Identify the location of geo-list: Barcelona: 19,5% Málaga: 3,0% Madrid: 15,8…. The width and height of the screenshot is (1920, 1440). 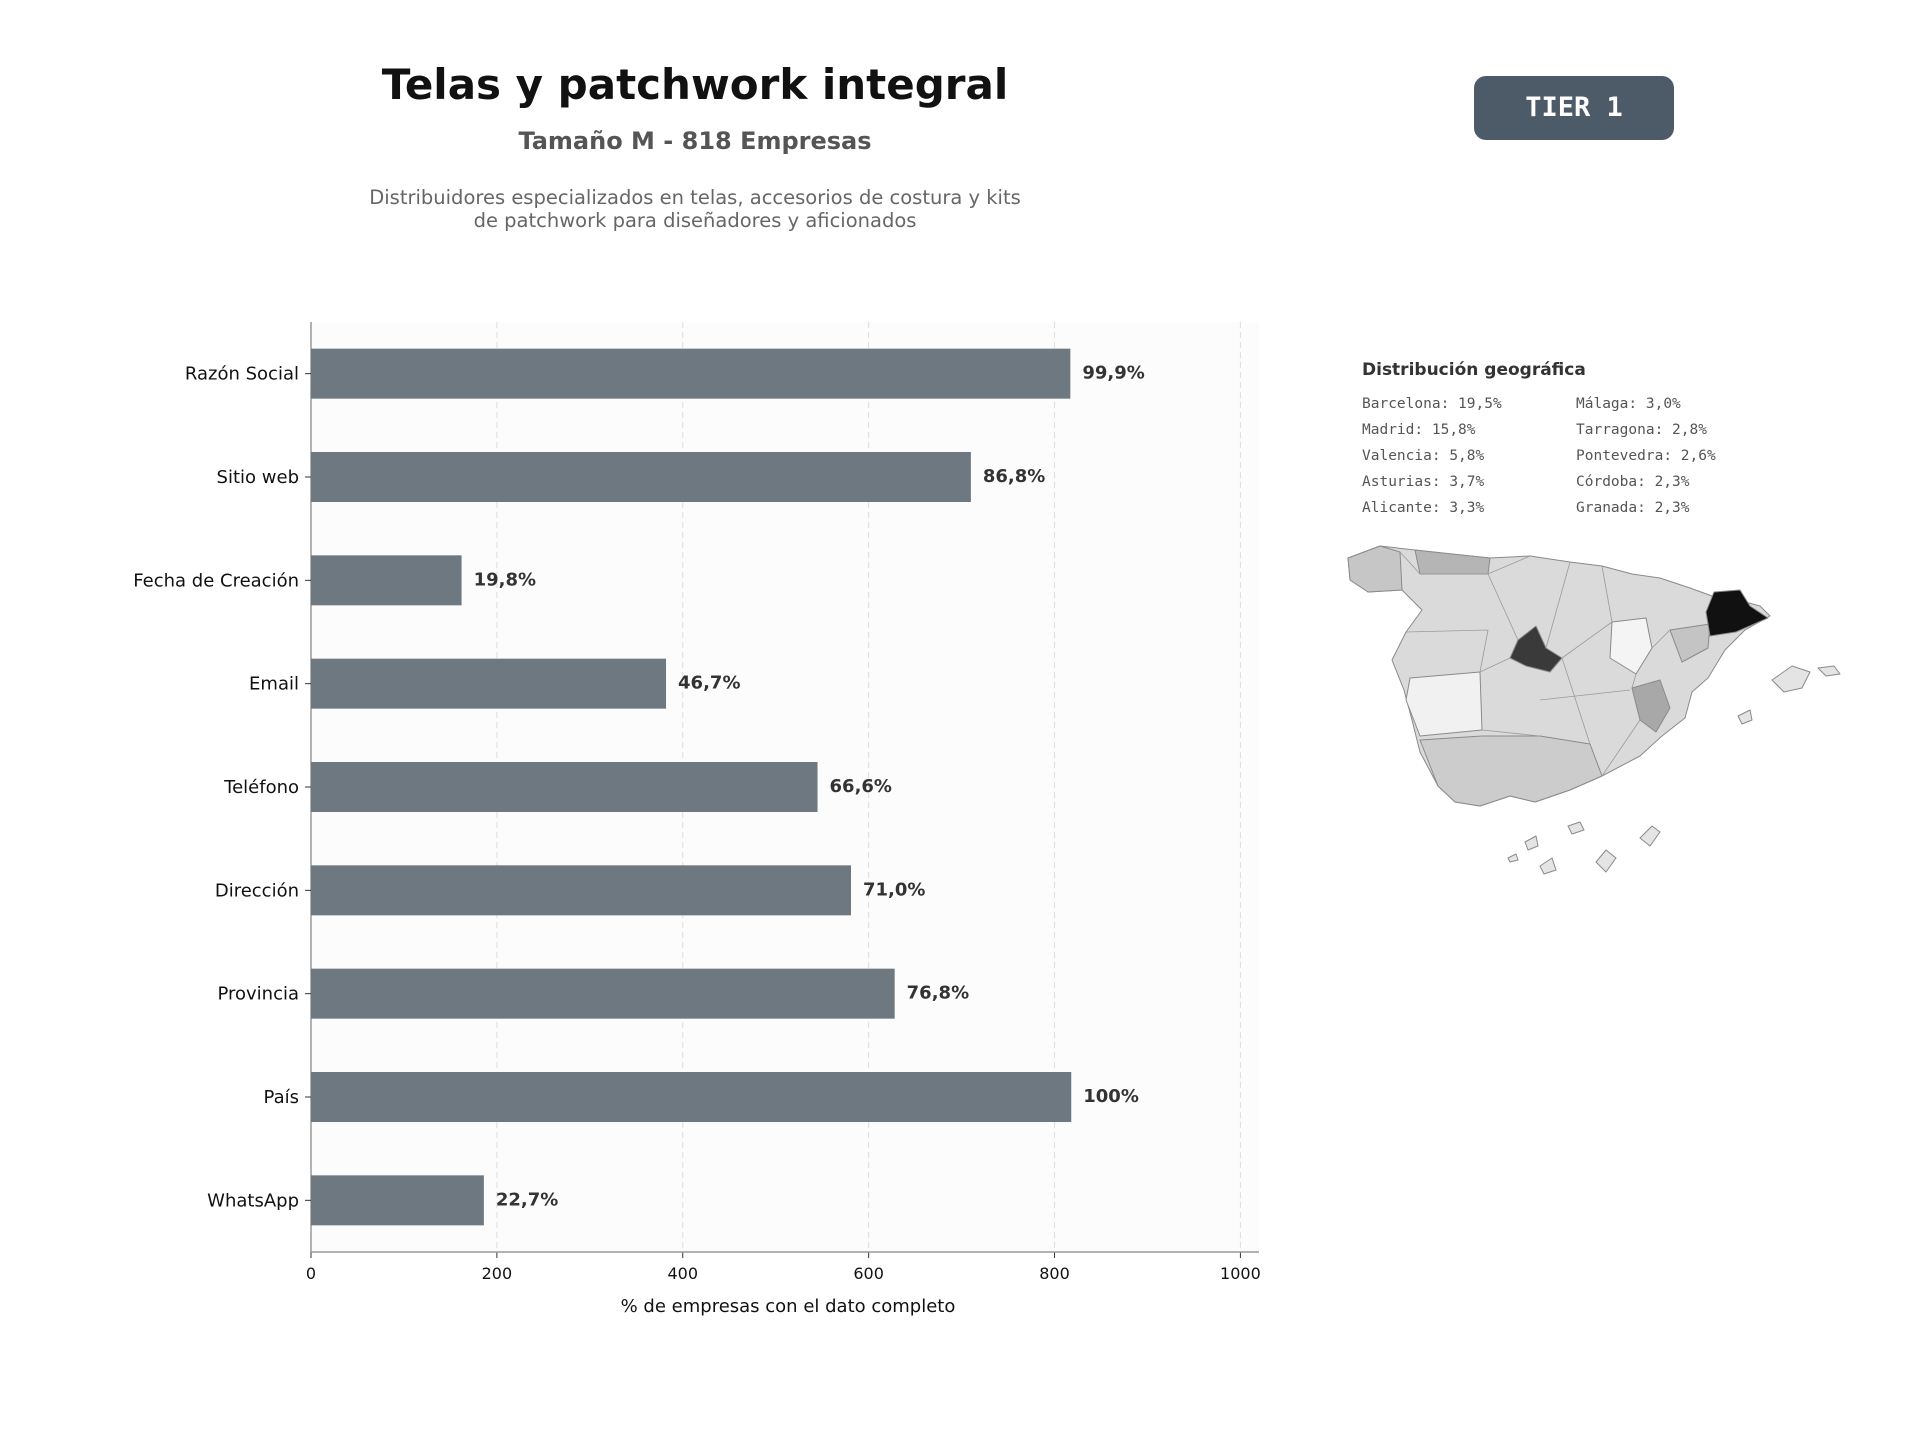
(1622, 456).